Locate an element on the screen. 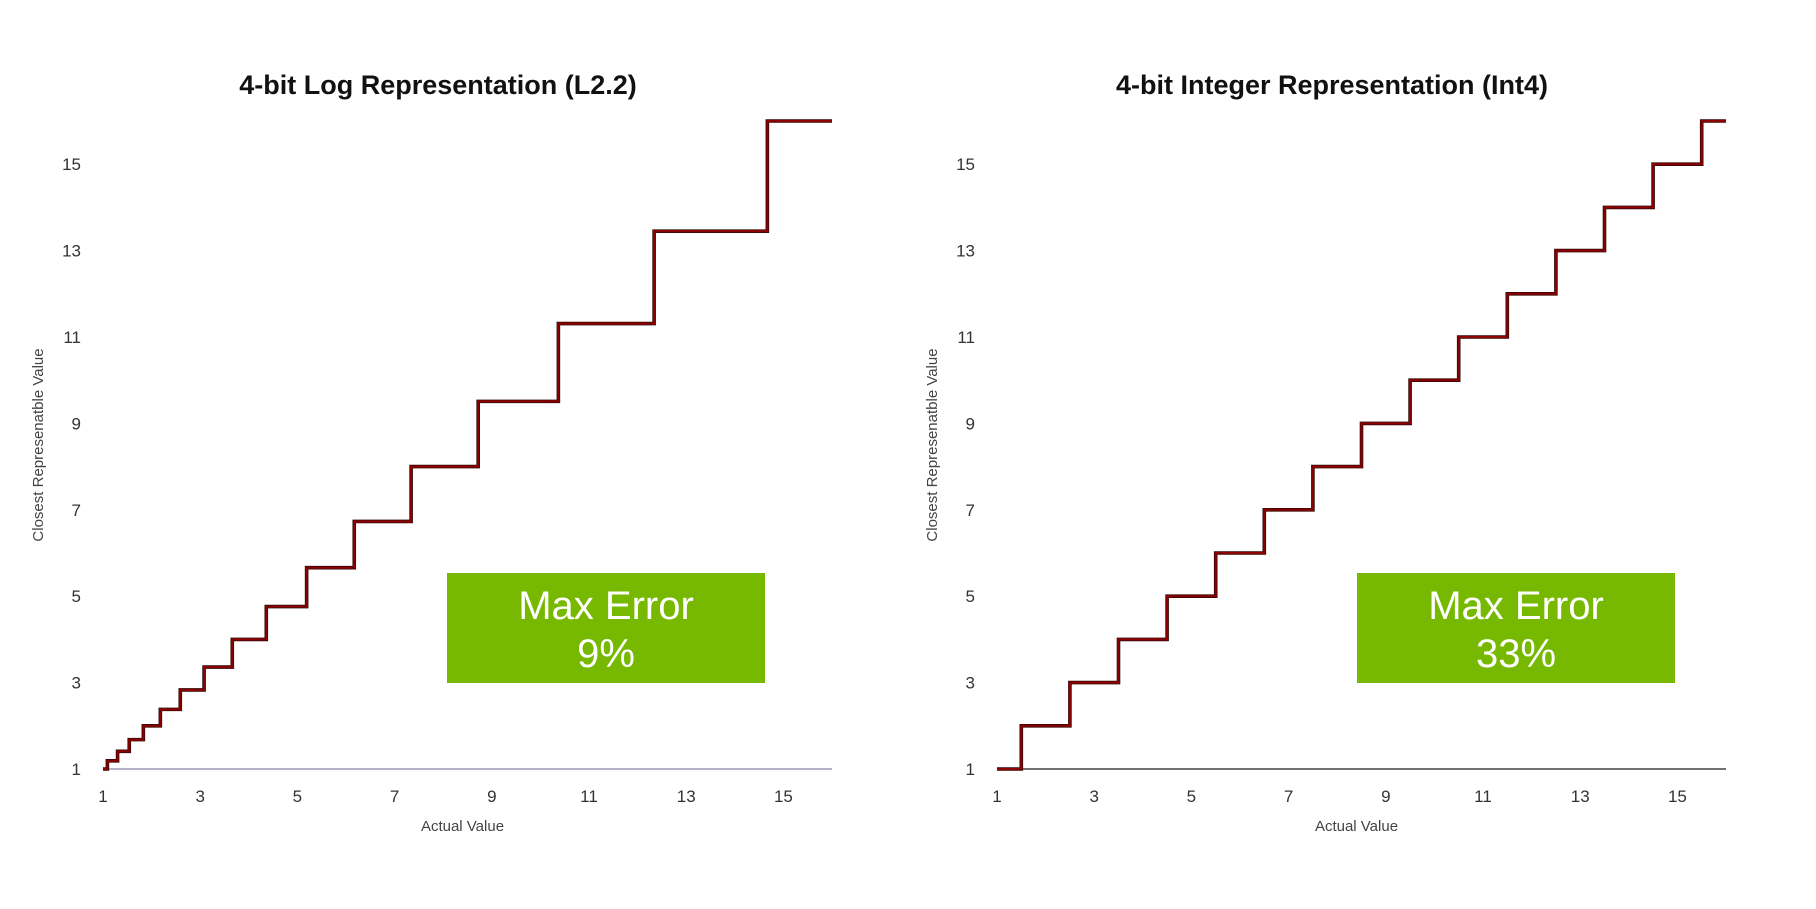 This screenshot has height=909, width=1816. max-error-value: 33% is located at coordinates (1516, 654).